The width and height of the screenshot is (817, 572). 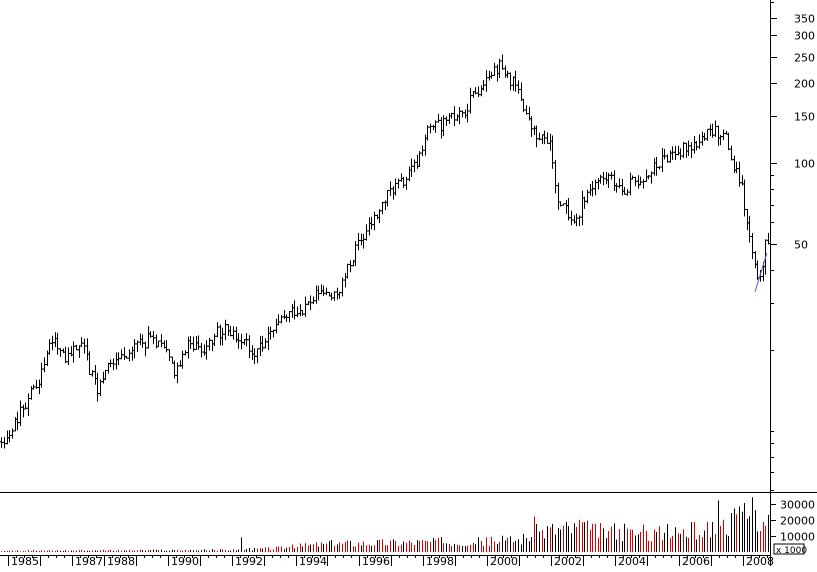 I want to click on x-tick-label: 1987, so click(x=89, y=561).